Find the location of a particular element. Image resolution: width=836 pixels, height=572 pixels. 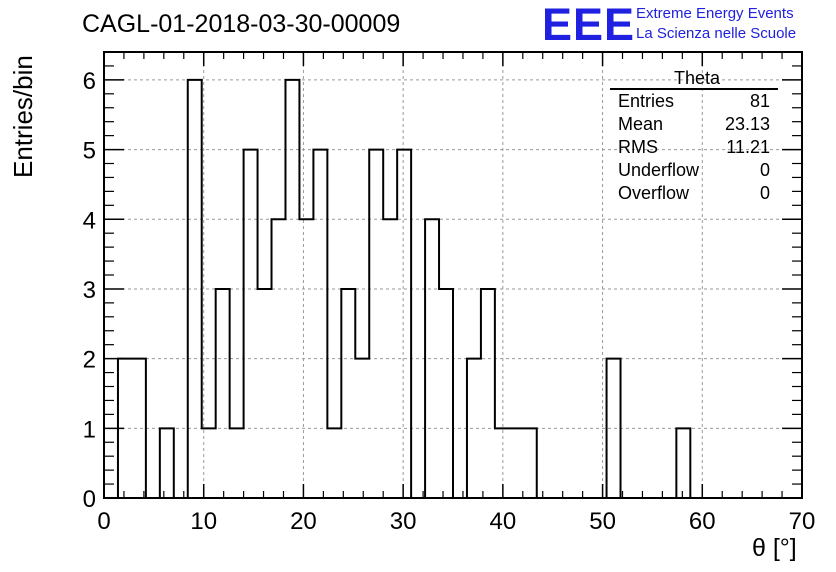

x-tick-label: 20 is located at coordinates (303, 521).